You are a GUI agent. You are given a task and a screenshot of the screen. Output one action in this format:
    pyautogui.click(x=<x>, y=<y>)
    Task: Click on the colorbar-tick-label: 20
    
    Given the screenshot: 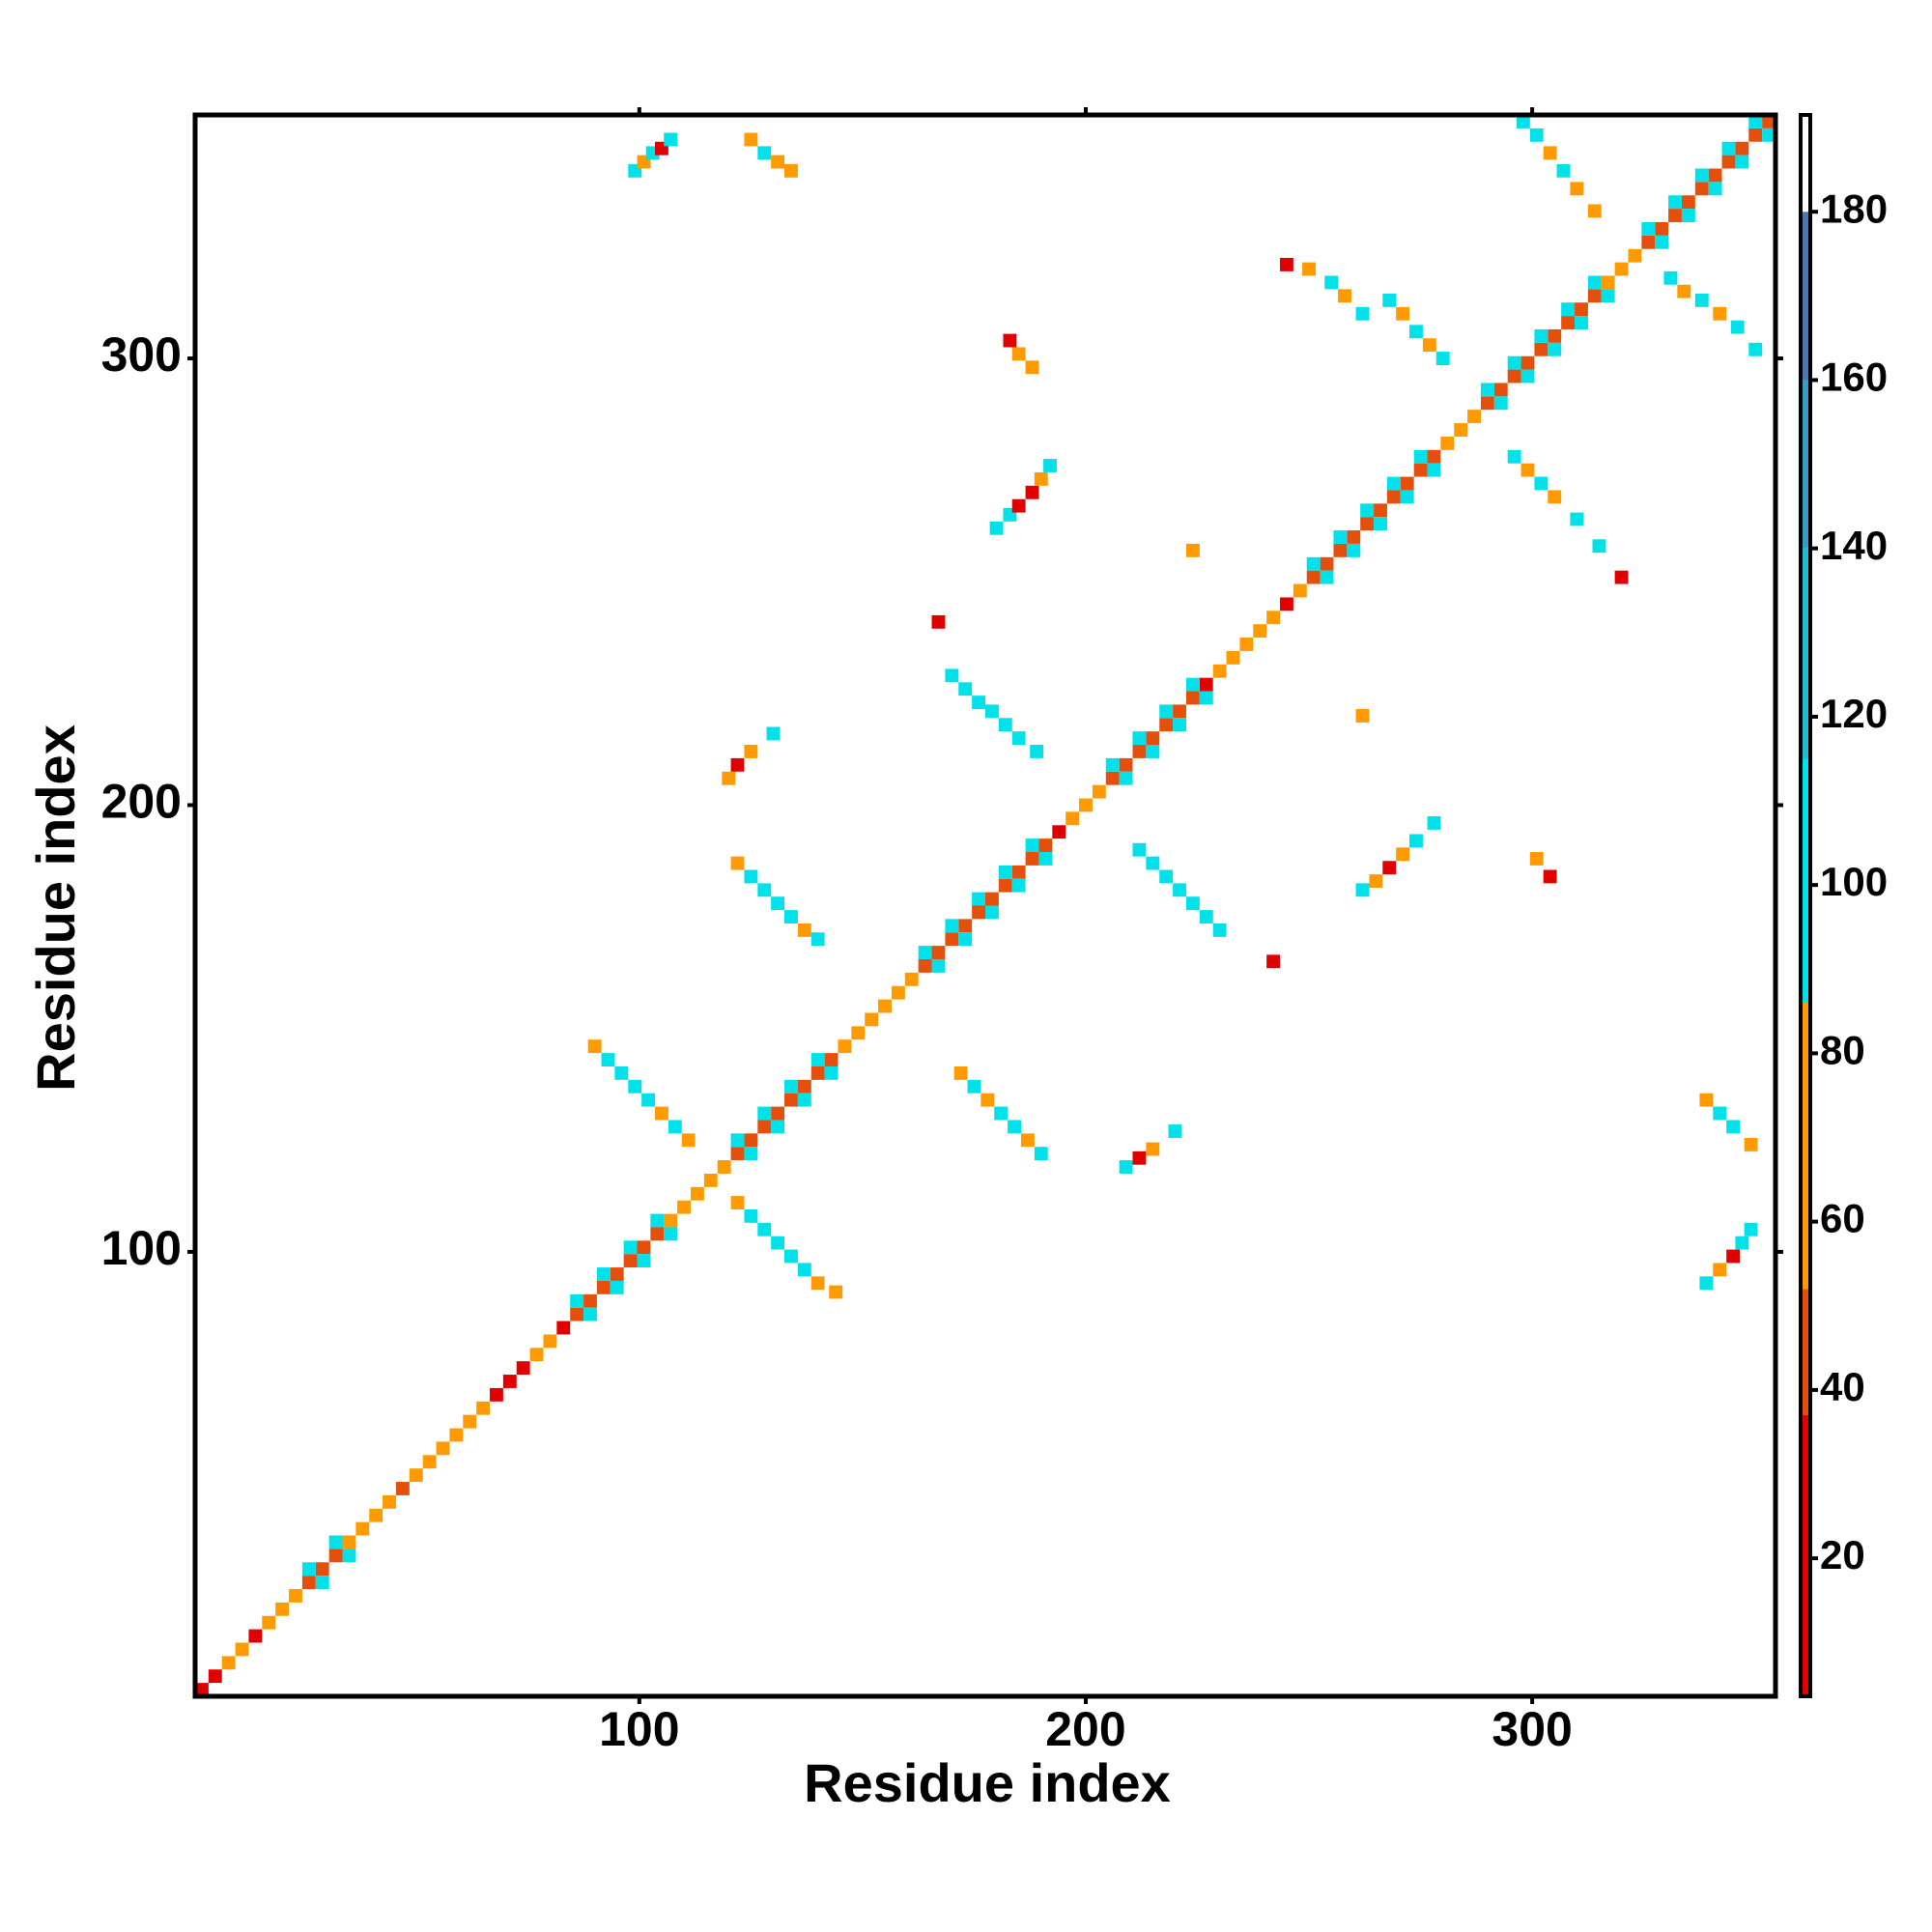 What is the action you would take?
    pyautogui.click(x=1842, y=1554)
    